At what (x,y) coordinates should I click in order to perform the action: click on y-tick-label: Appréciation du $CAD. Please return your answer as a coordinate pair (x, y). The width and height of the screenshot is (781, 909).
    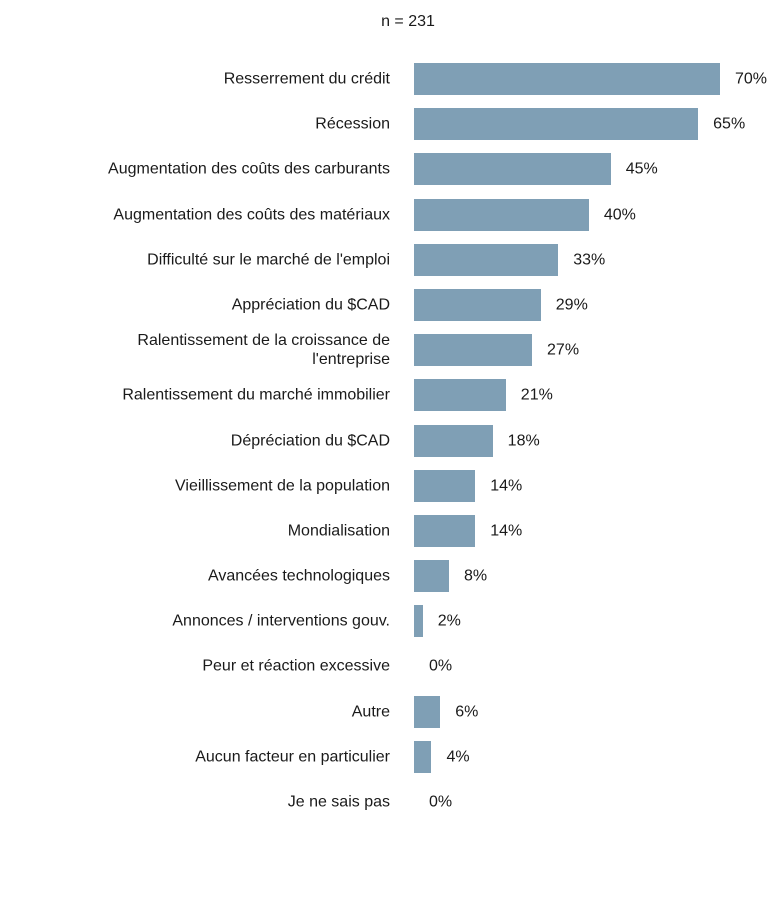
    Looking at the image, I should click on (310, 305).